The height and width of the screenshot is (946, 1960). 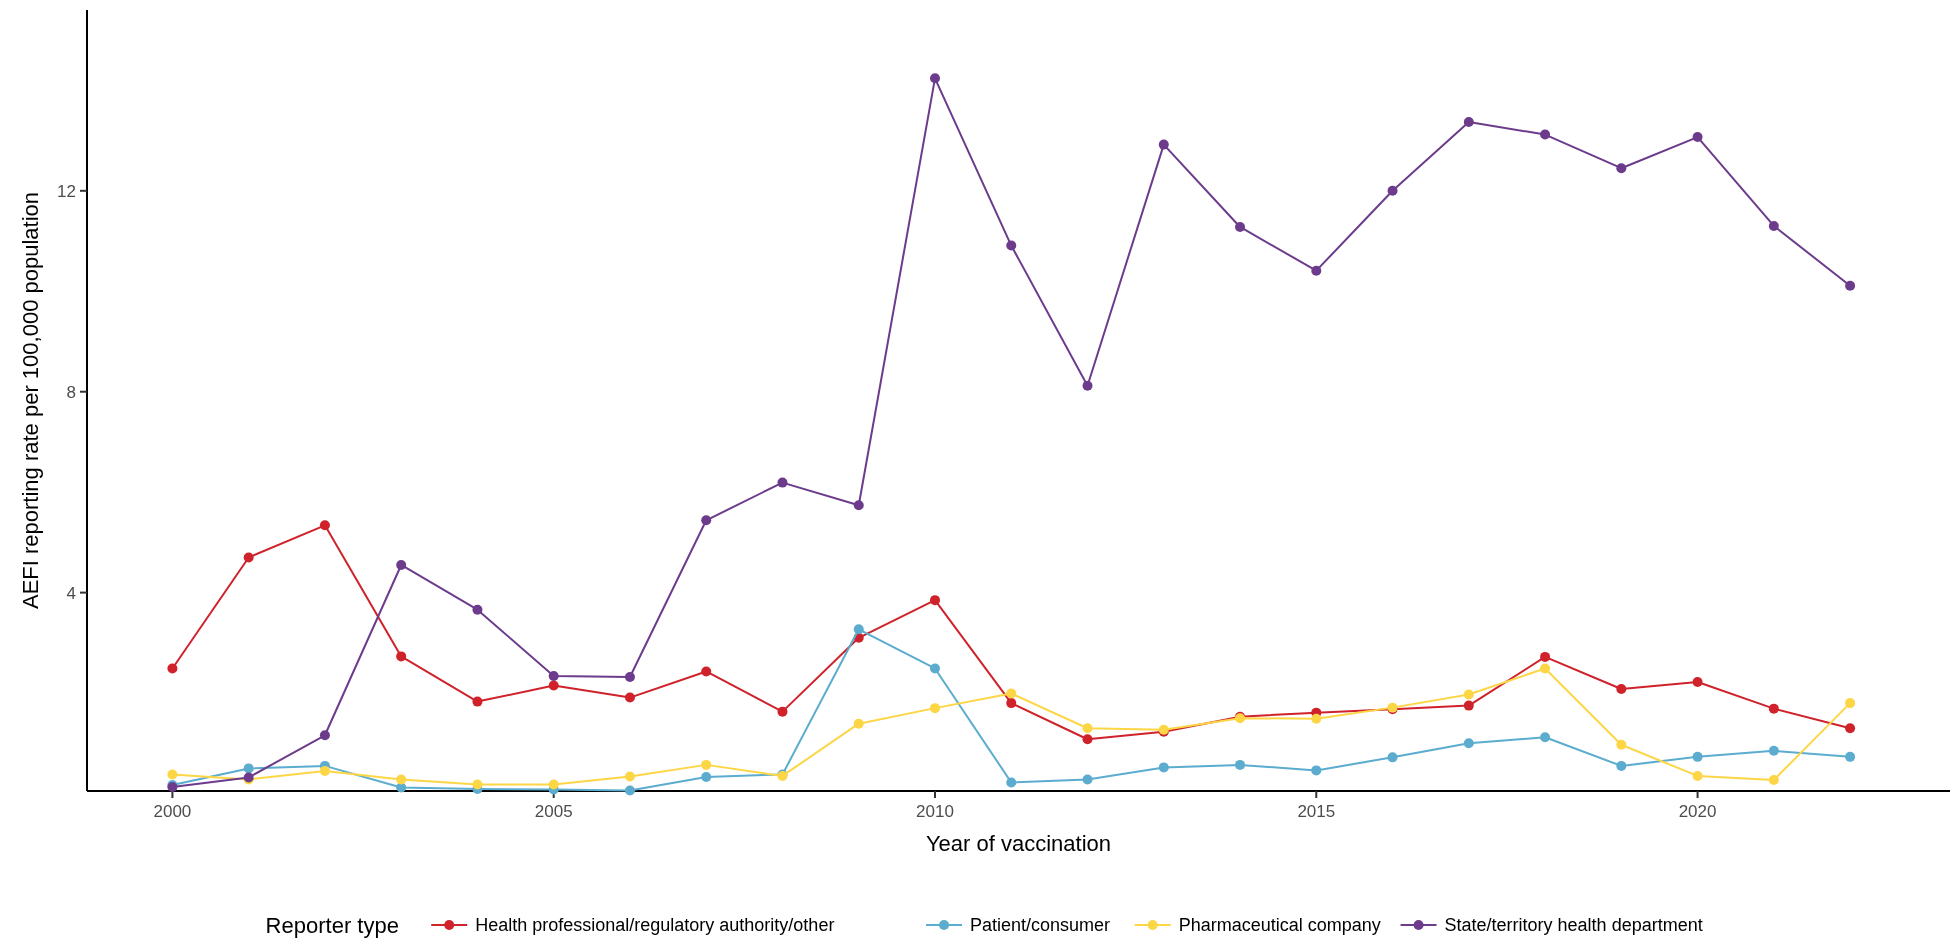 What do you see at coordinates (935, 811) in the screenshot?
I see `x-tick-label: 2010` at bounding box center [935, 811].